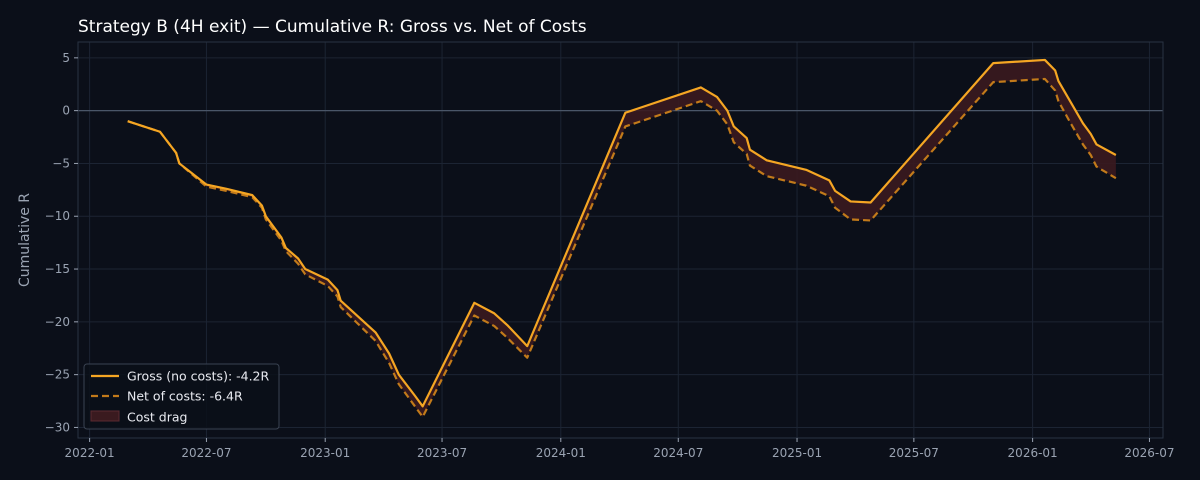  I want to click on legend-box, so click(181, 396).